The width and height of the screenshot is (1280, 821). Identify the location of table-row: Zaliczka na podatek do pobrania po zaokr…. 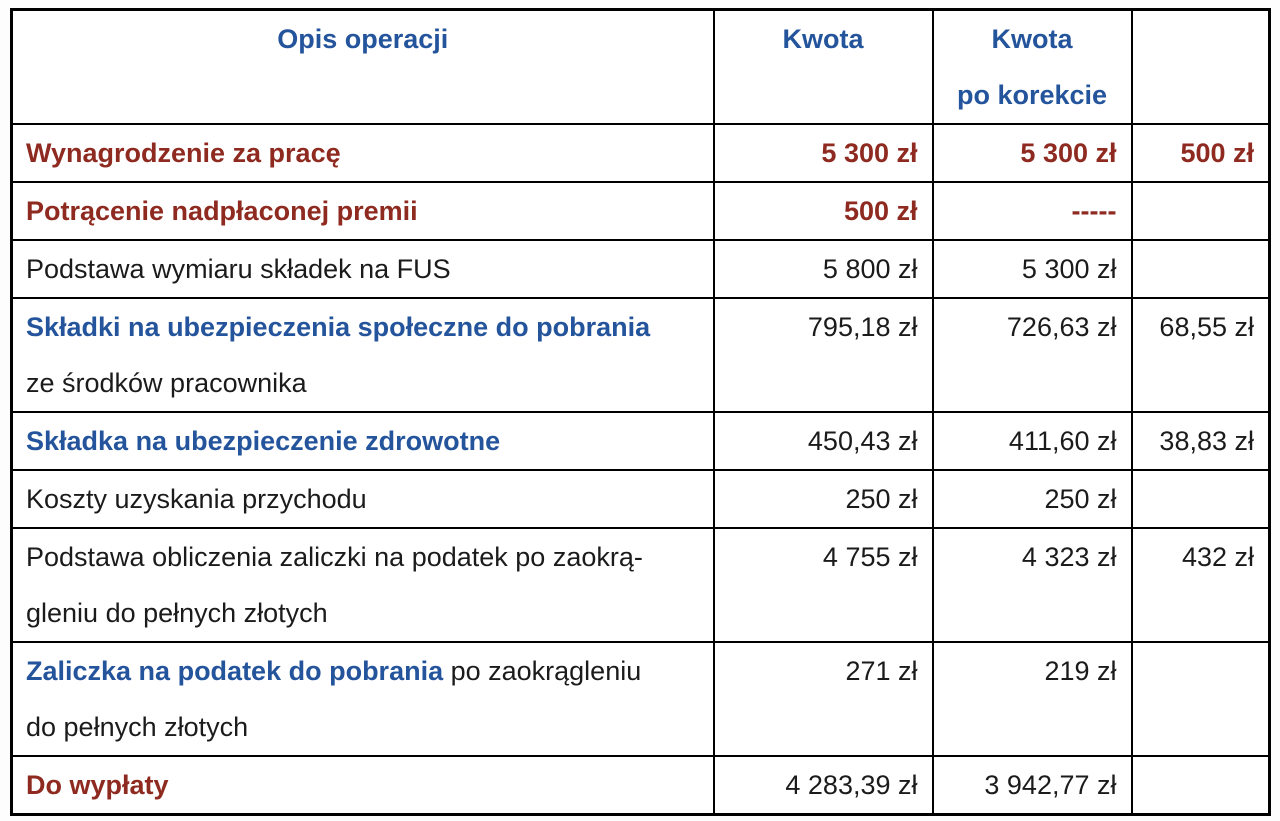
(640, 699).